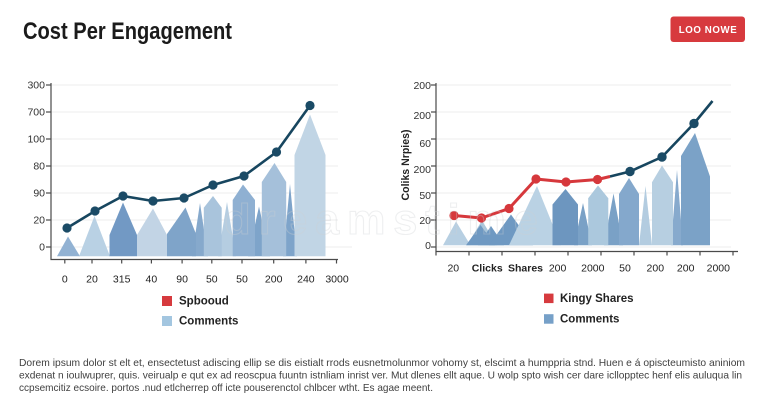 This screenshot has height=419, width=768. I want to click on svg-text: Shares, so click(525, 269).